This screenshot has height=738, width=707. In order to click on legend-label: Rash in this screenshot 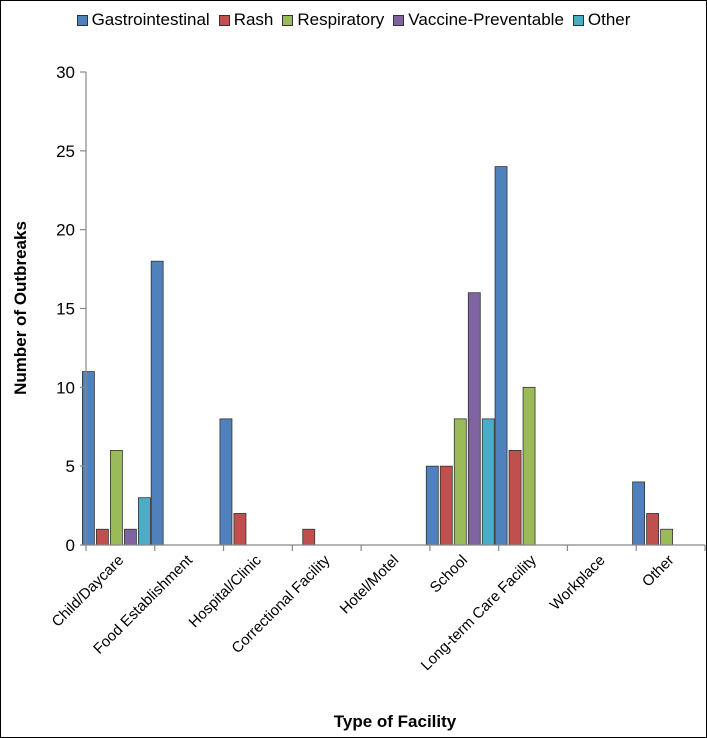, I will do `click(253, 19)`.